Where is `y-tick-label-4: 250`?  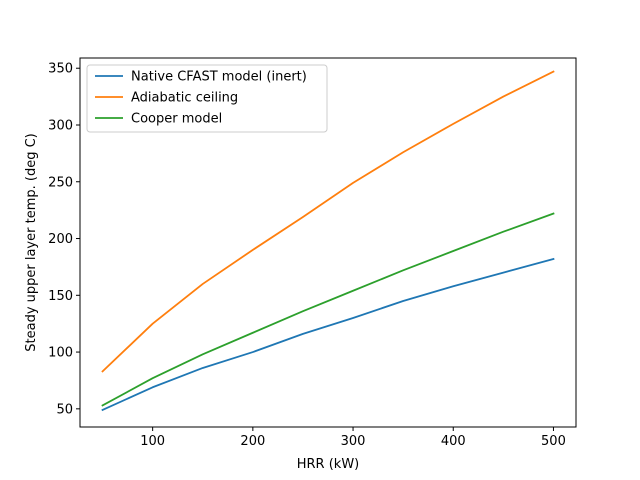 y-tick-label-4: 250 is located at coordinates (60, 182).